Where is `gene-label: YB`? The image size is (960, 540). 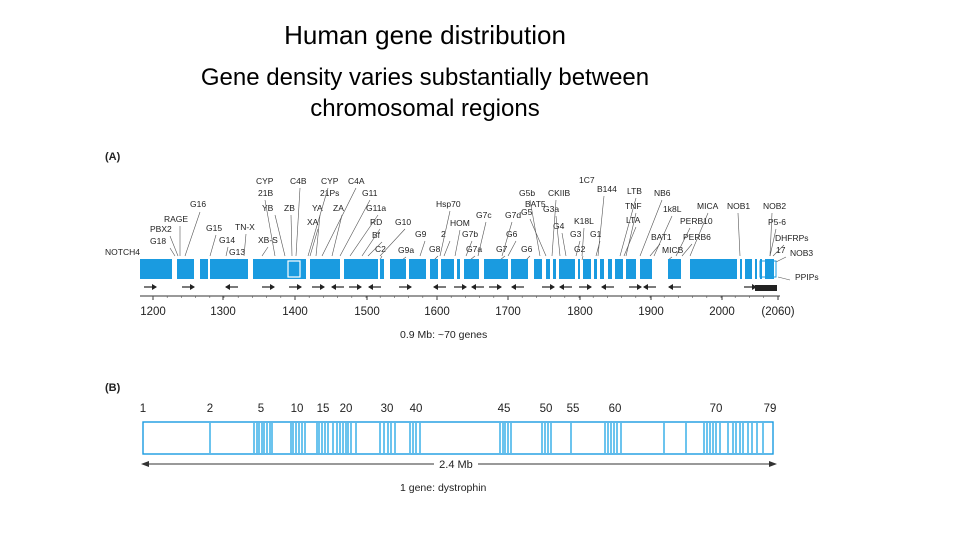
gene-label: YB is located at coordinates (268, 208).